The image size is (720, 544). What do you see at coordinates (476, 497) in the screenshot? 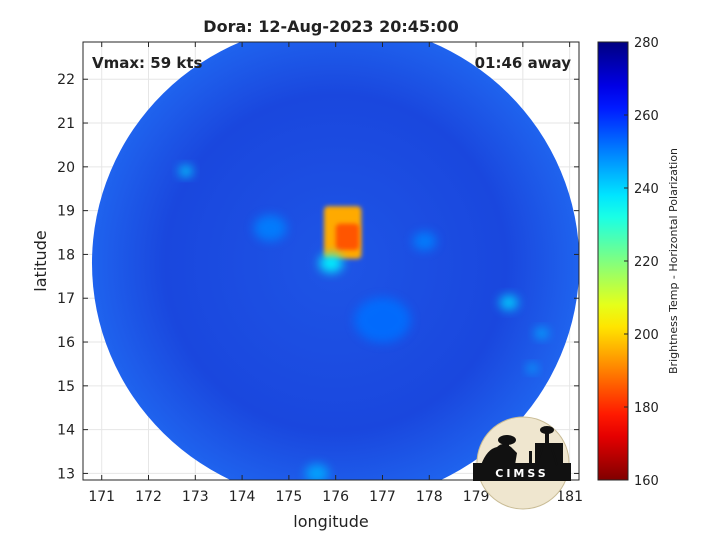
I see `x-tick-label: 179` at bounding box center [476, 497].